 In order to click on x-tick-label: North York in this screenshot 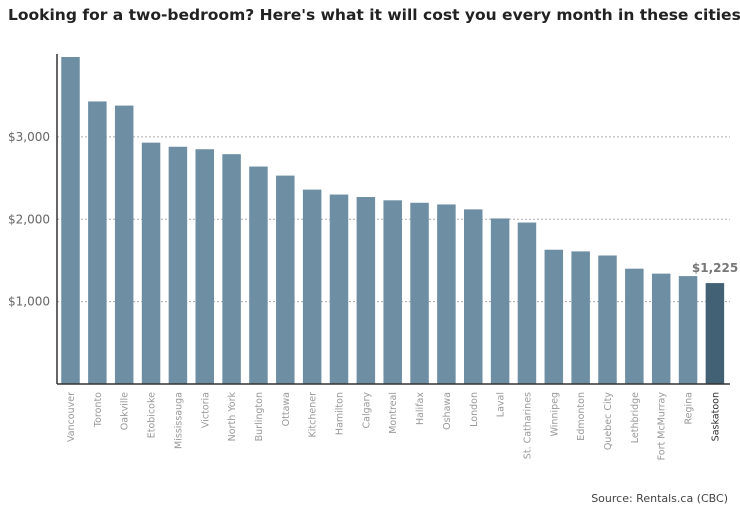, I will do `click(232, 417)`.